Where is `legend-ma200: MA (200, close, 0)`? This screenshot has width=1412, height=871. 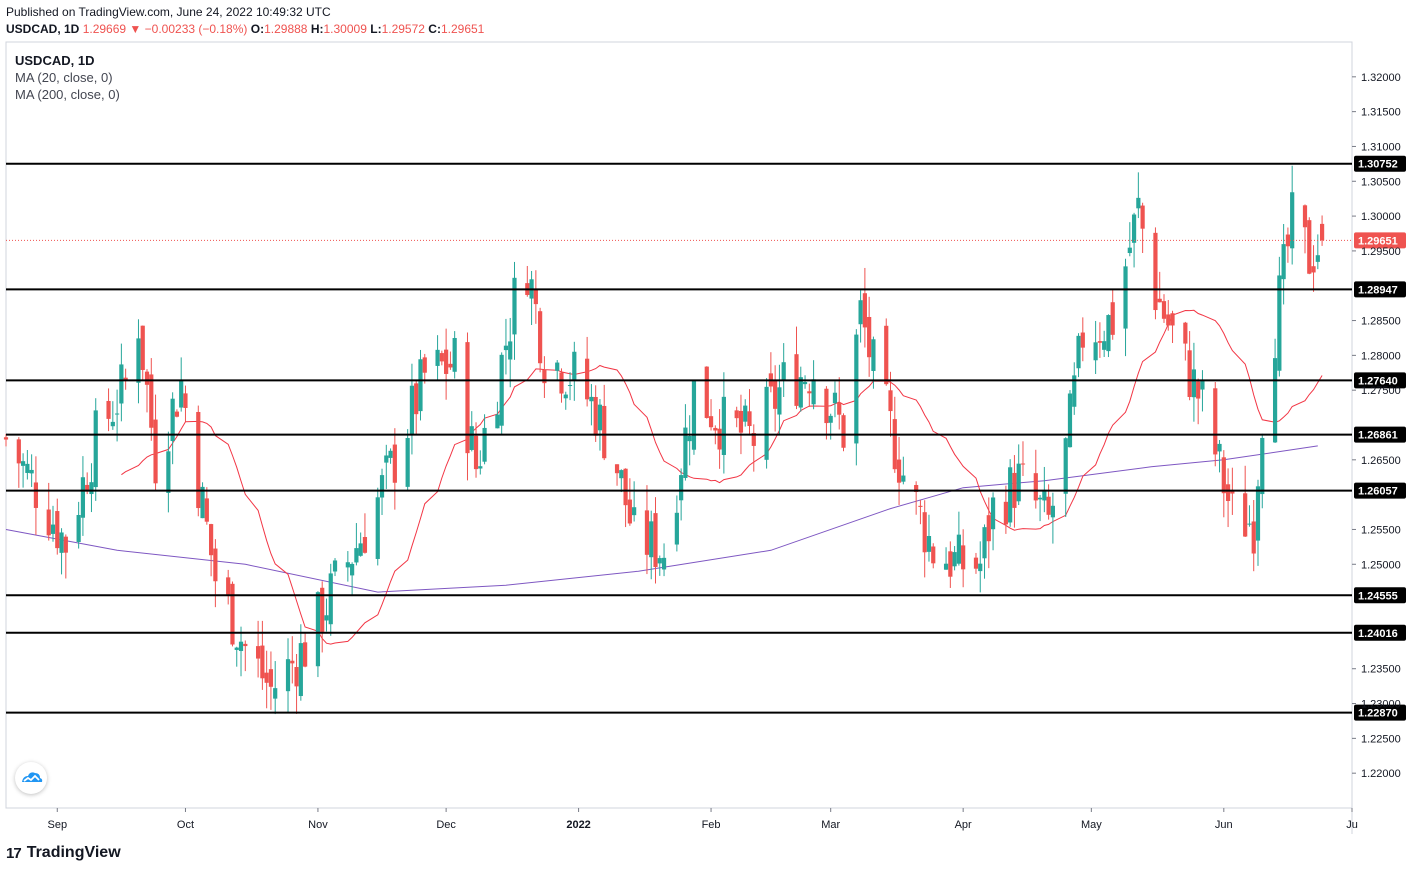 legend-ma200: MA (200, close, 0) is located at coordinates (67, 94).